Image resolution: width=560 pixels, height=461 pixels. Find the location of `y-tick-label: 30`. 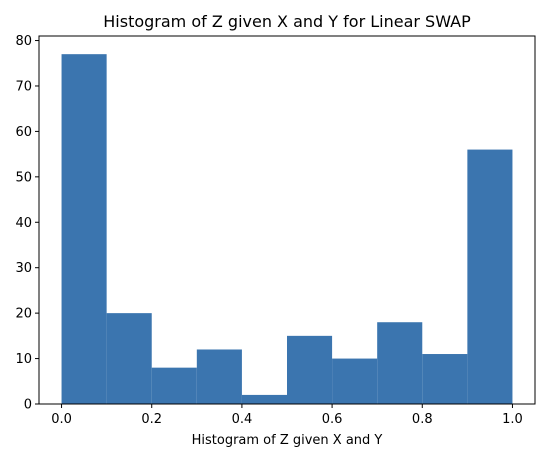

y-tick-label: 30 is located at coordinates (23, 268).